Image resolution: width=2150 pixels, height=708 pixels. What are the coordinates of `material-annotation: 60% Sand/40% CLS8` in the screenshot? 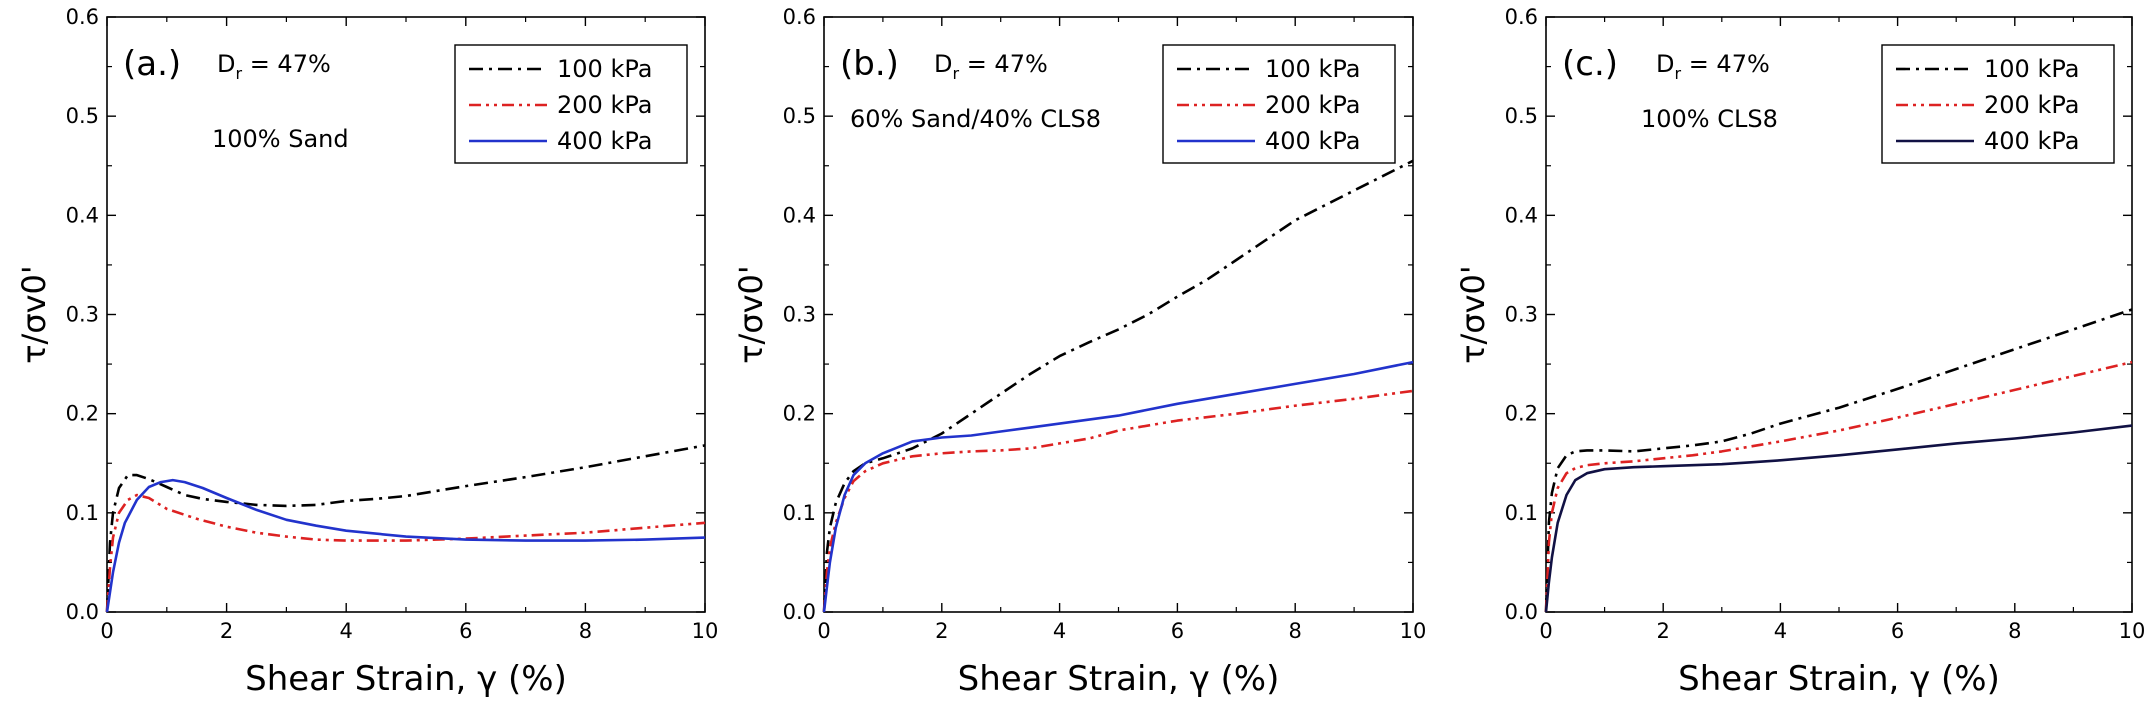 It's located at (975, 119).